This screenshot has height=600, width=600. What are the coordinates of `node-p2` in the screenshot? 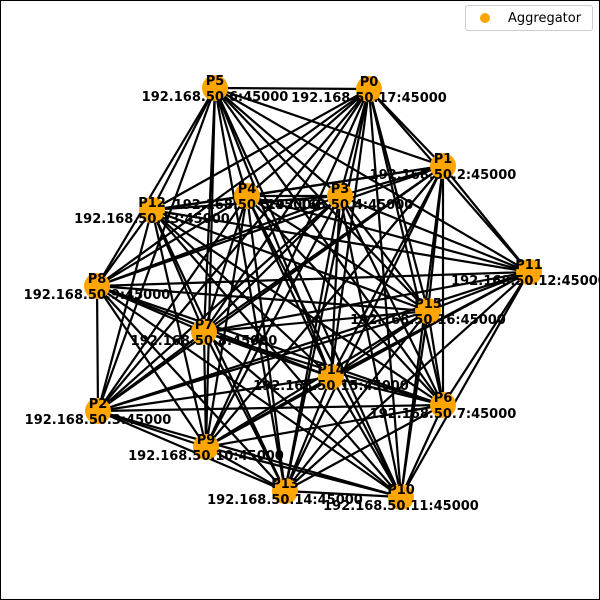 It's located at (98, 411).